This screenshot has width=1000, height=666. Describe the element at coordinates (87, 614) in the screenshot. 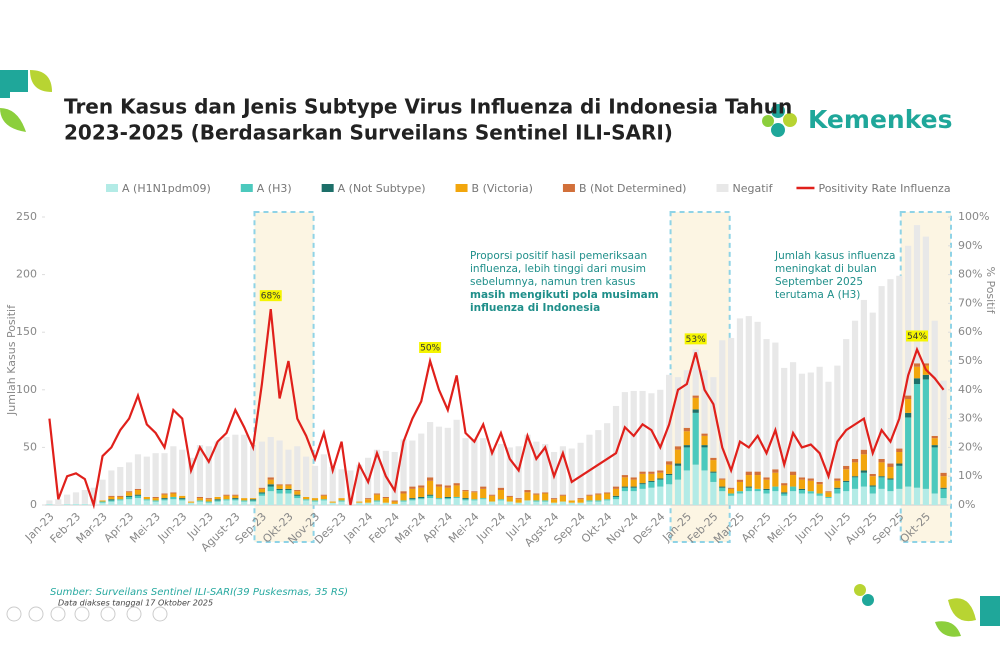

I see `toolbar` at that location.